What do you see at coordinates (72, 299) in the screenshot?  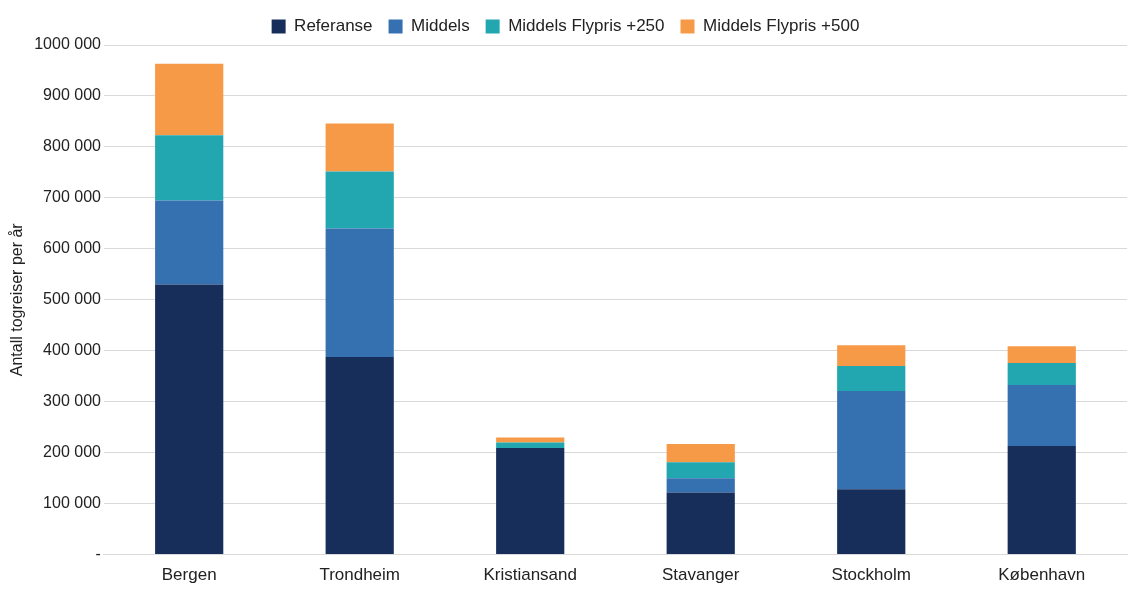 I see `y-tick-label: 500 000` at bounding box center [72, 299].